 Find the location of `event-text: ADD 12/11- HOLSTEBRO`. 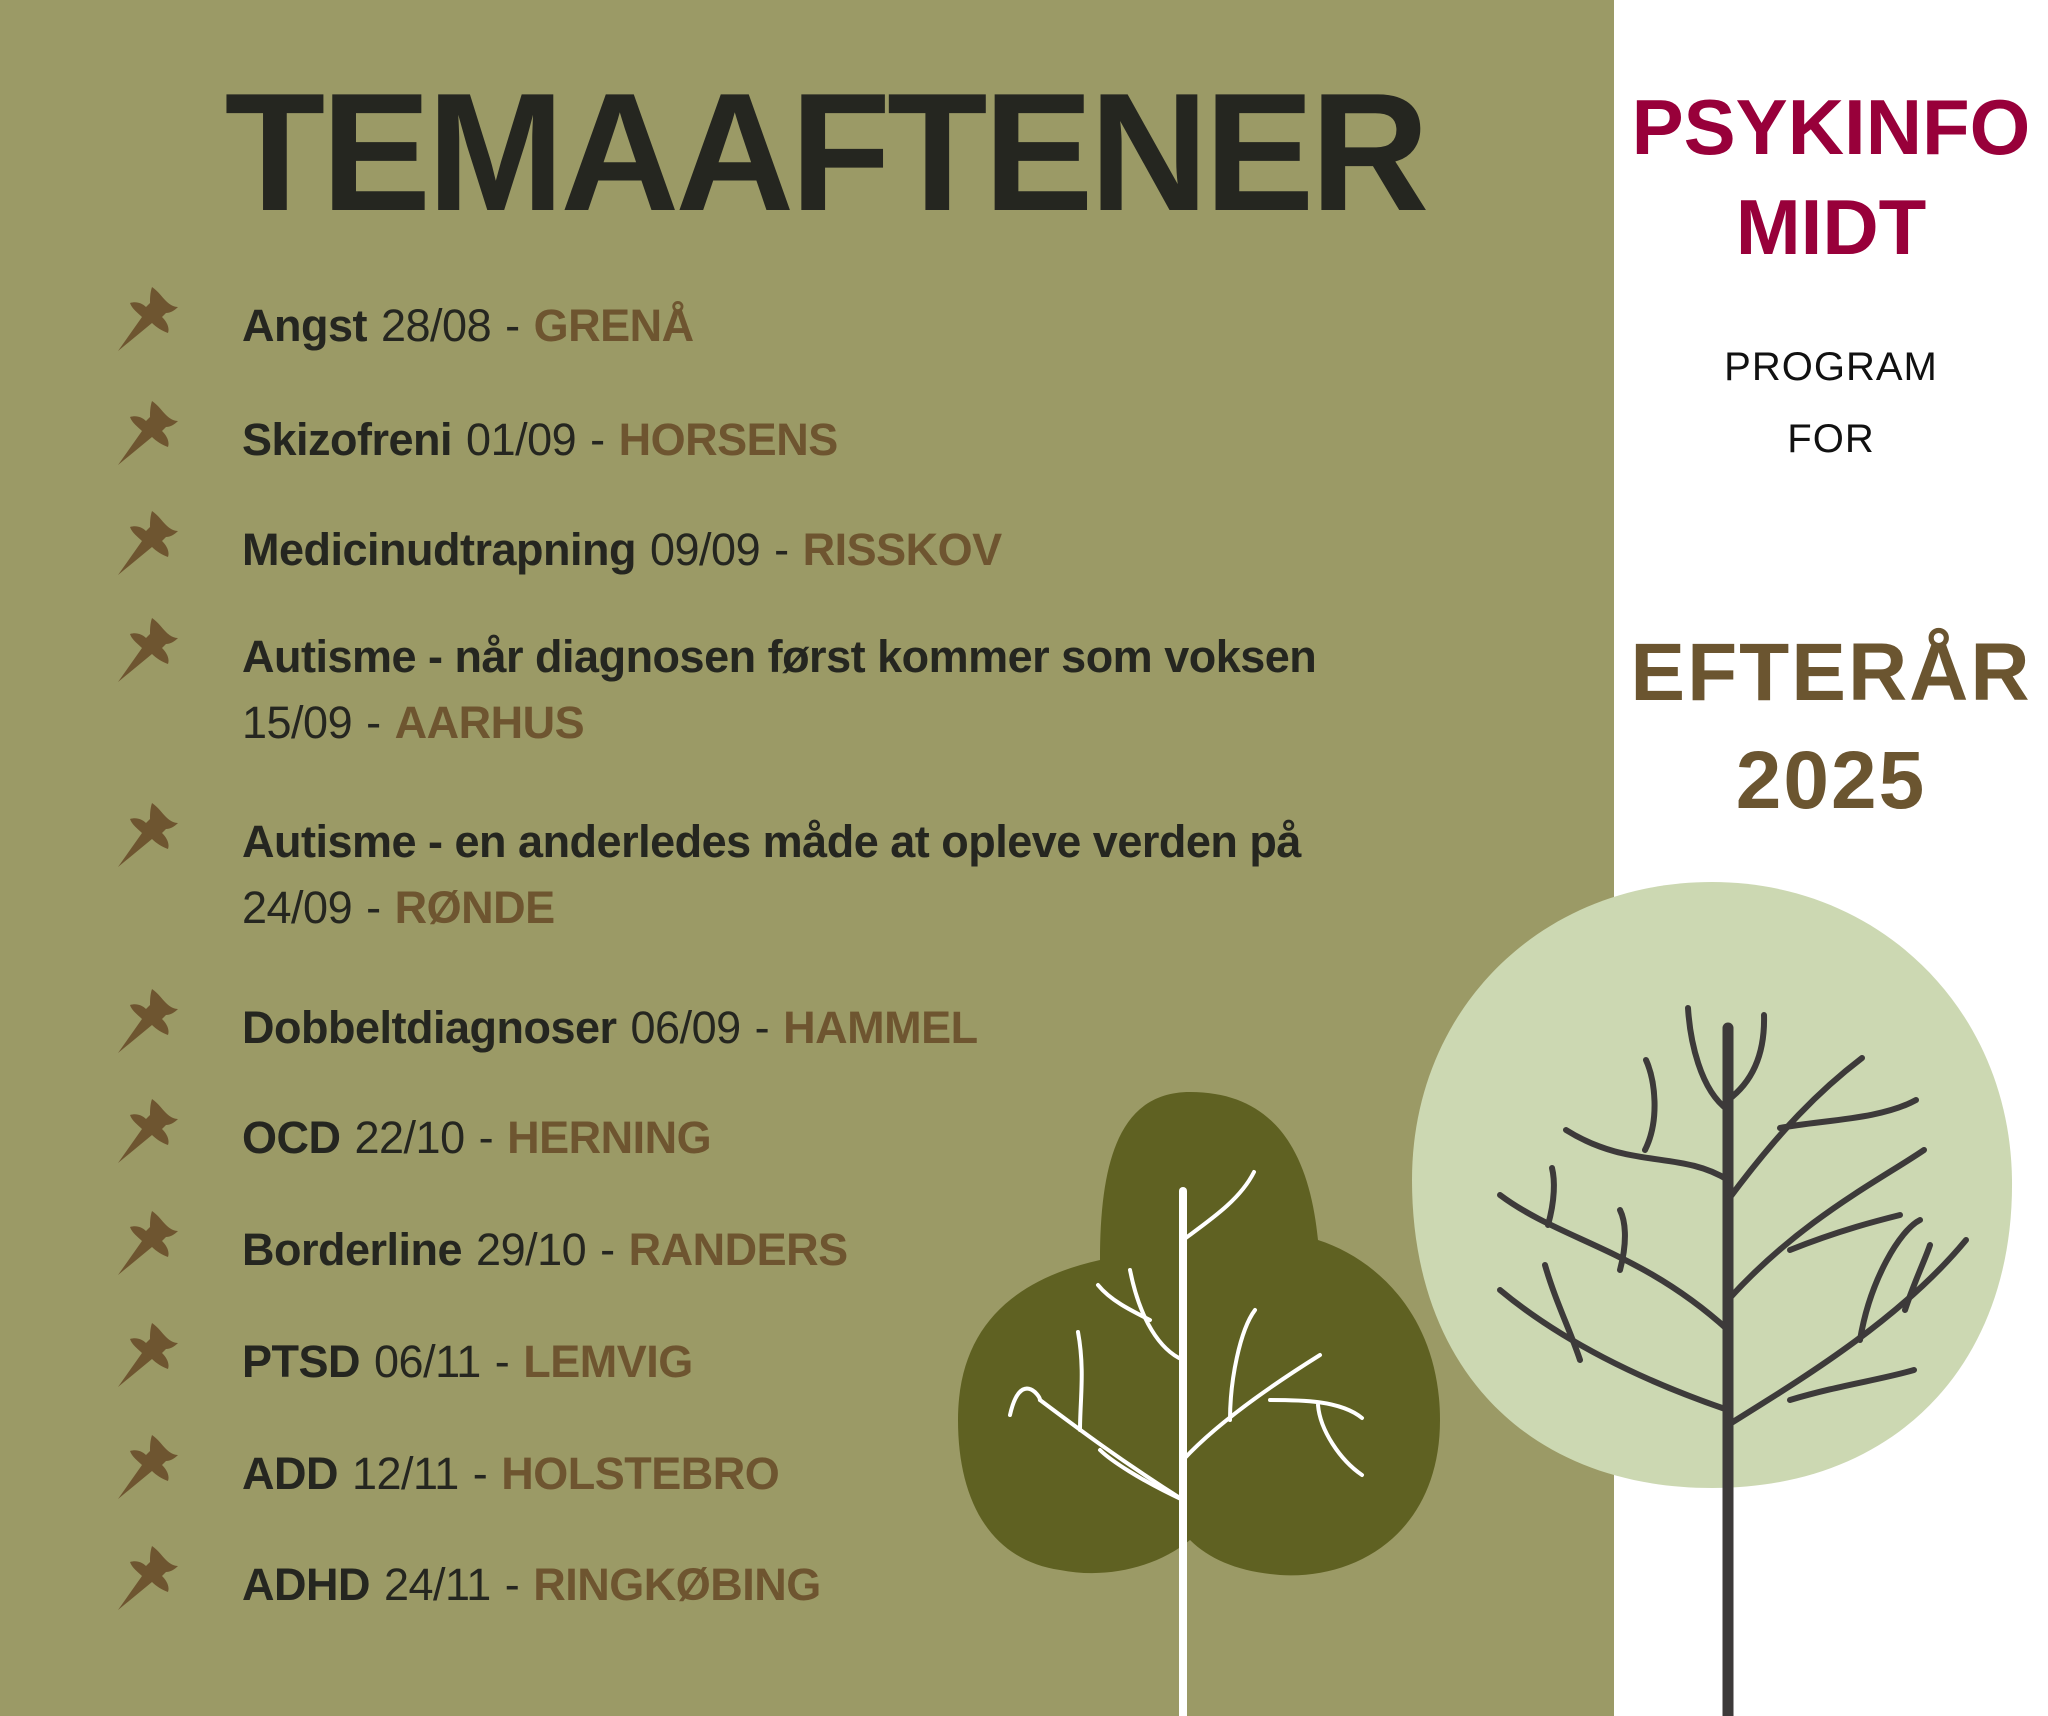

event-text: ADD 12/11- HOLSTEBRO is located at coordinates (511, 1474).